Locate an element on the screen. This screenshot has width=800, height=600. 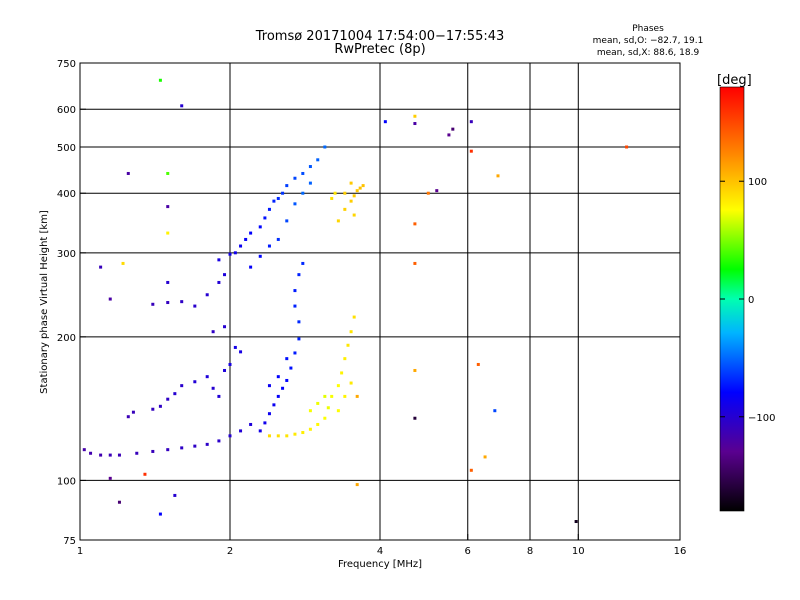
x-tick-label: 2 is located at coordinates (230, 551).